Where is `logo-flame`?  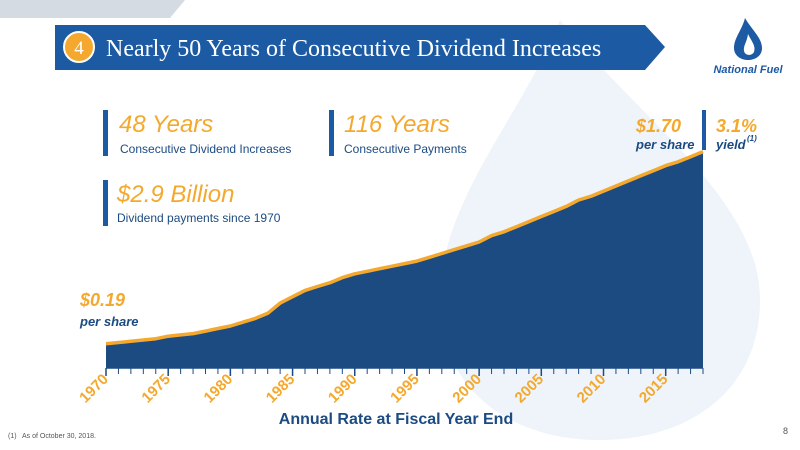 logo-flame is located at coordinates (749, 44).